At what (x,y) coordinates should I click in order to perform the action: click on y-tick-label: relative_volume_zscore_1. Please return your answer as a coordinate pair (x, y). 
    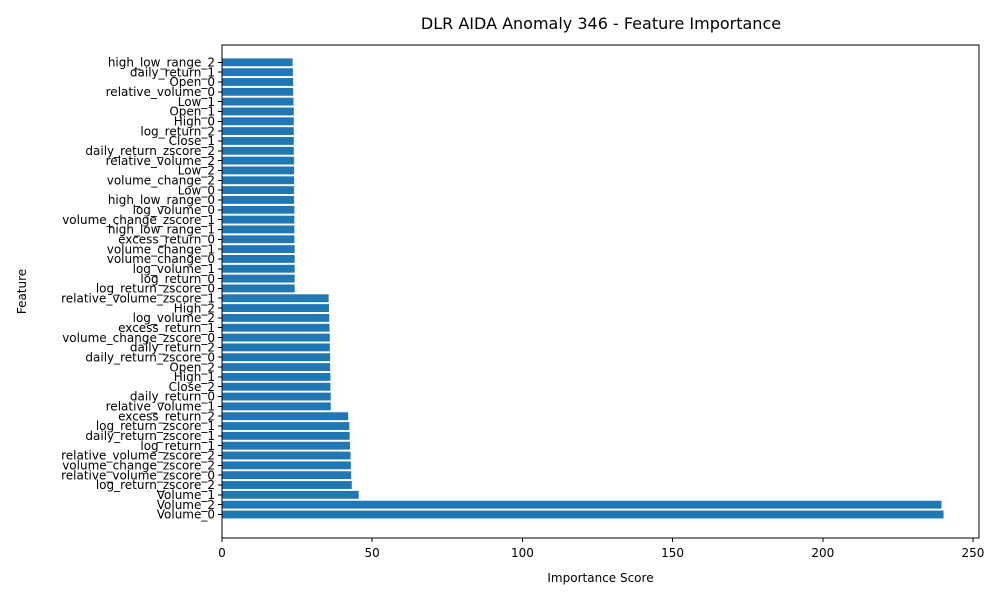
    Looking at the image, I should click on (138, 298).